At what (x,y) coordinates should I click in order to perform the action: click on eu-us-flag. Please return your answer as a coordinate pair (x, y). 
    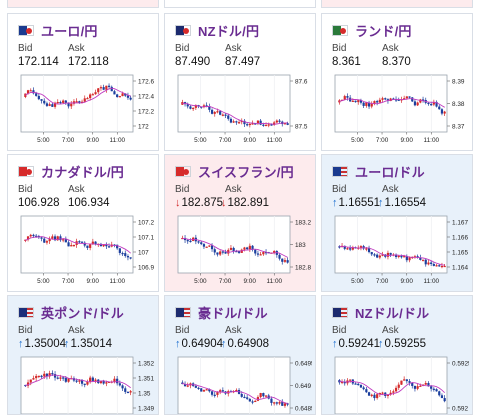
    Looking at the image, I should click on (340, 171).